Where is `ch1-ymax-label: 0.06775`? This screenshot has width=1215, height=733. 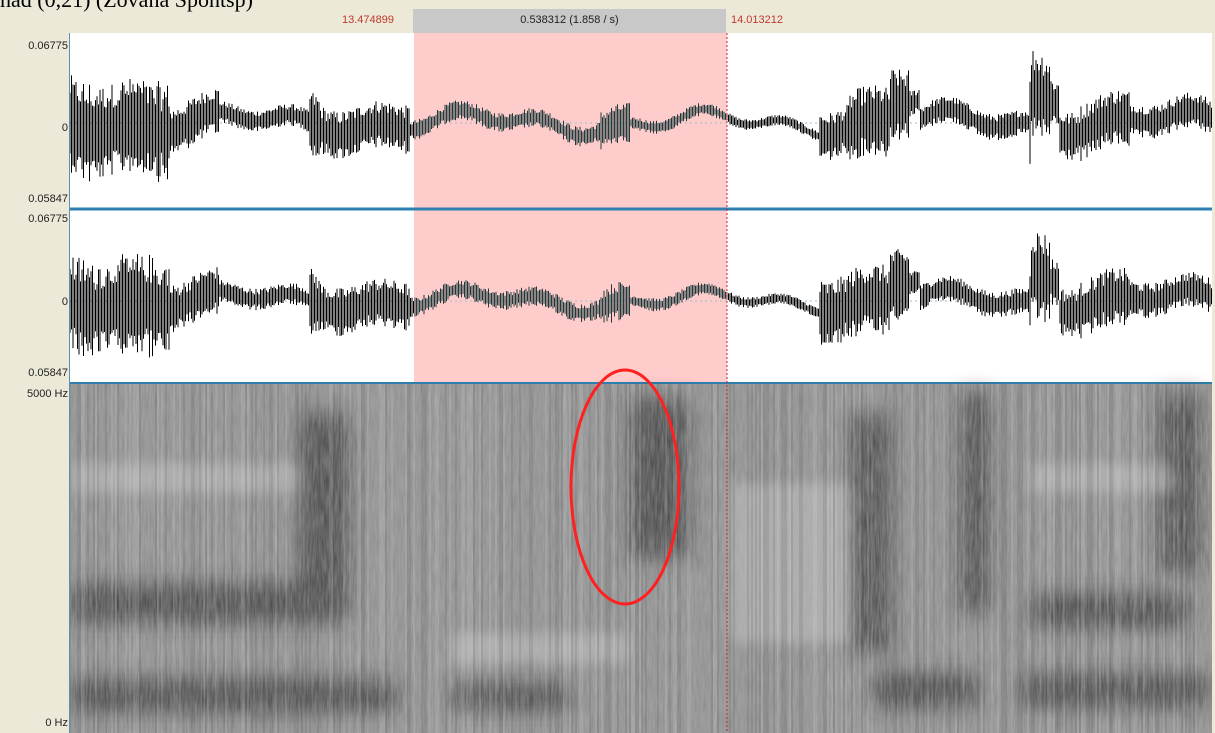 ch1-ymax-label: 0.06775 is located at coordinates (48, 46).